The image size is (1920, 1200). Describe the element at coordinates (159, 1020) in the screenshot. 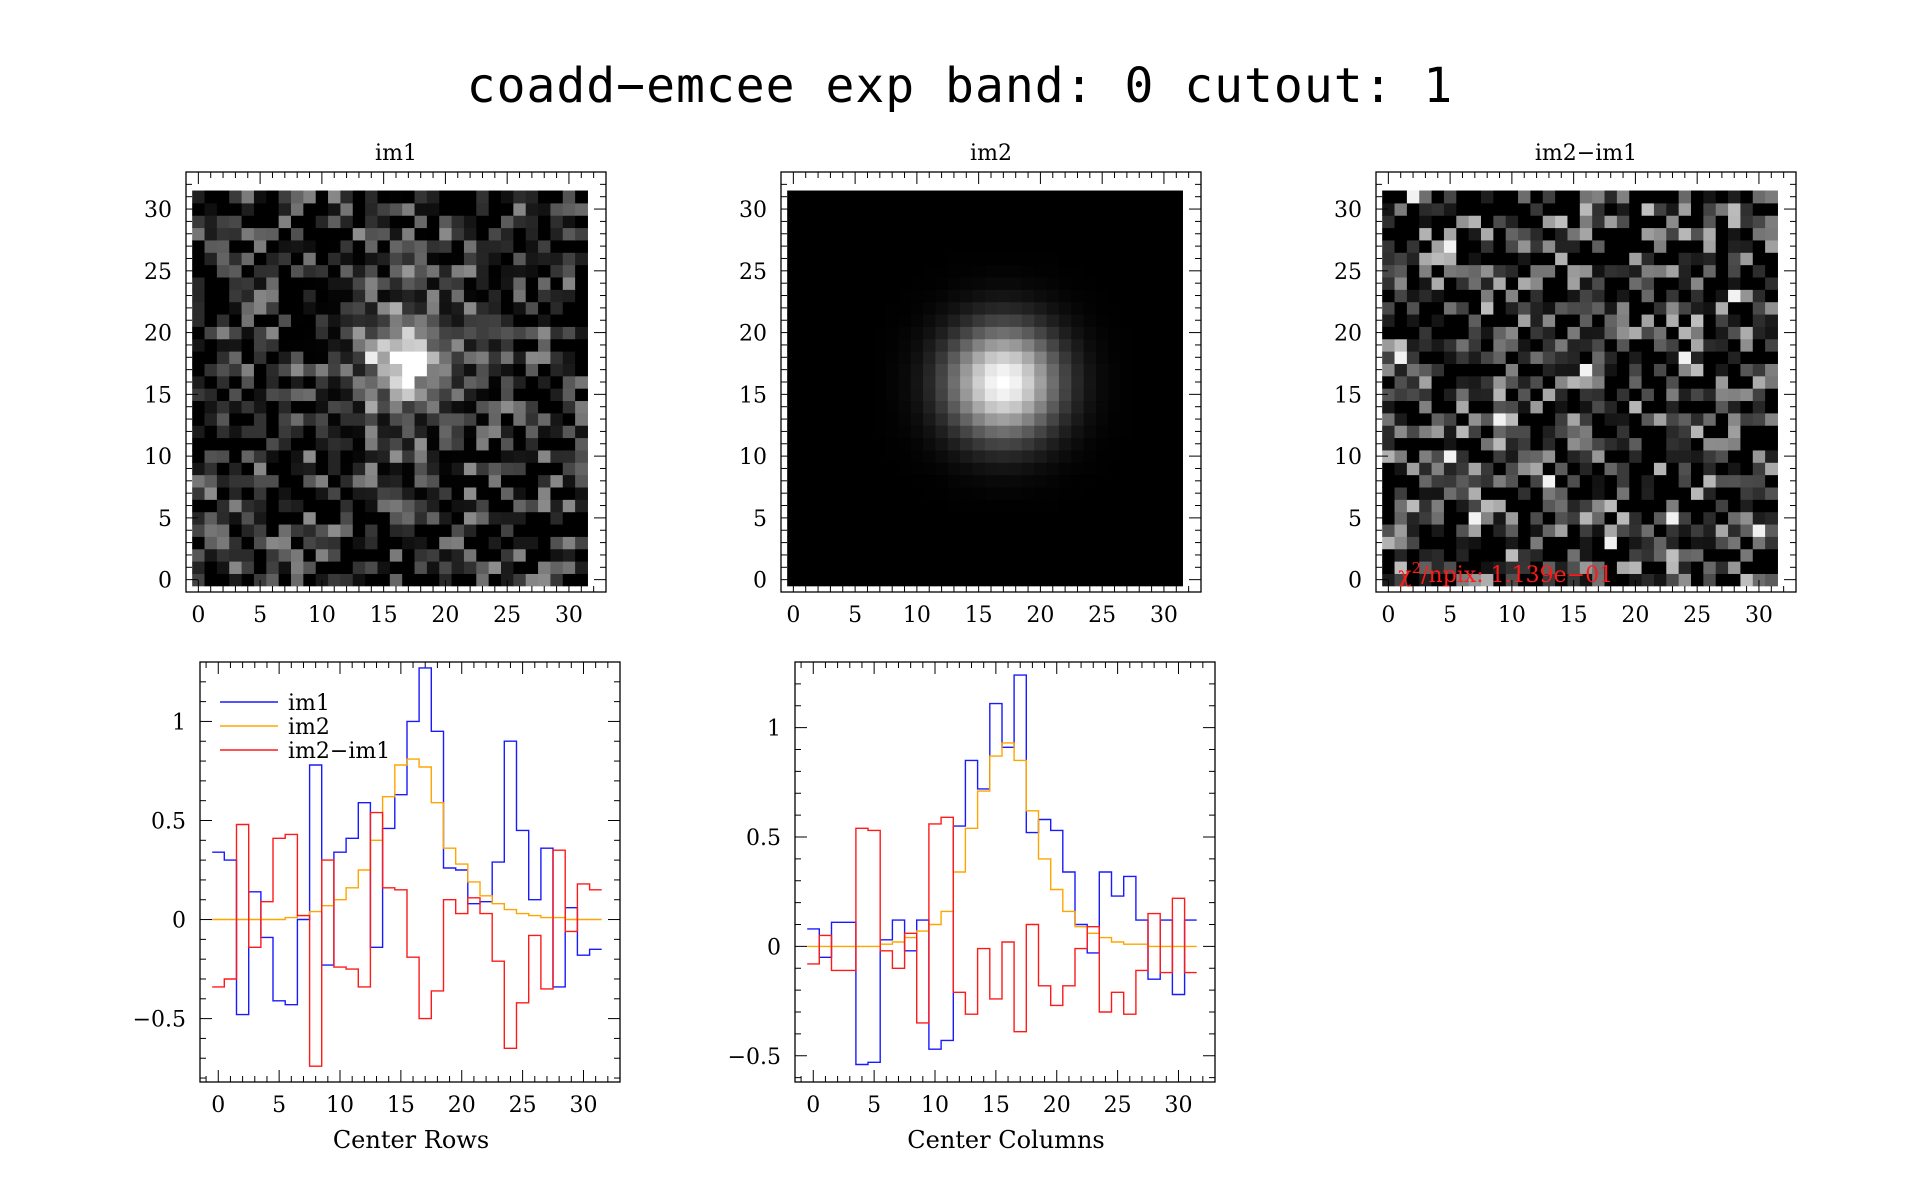

I see `y-tick-label: −0.5` at that location.